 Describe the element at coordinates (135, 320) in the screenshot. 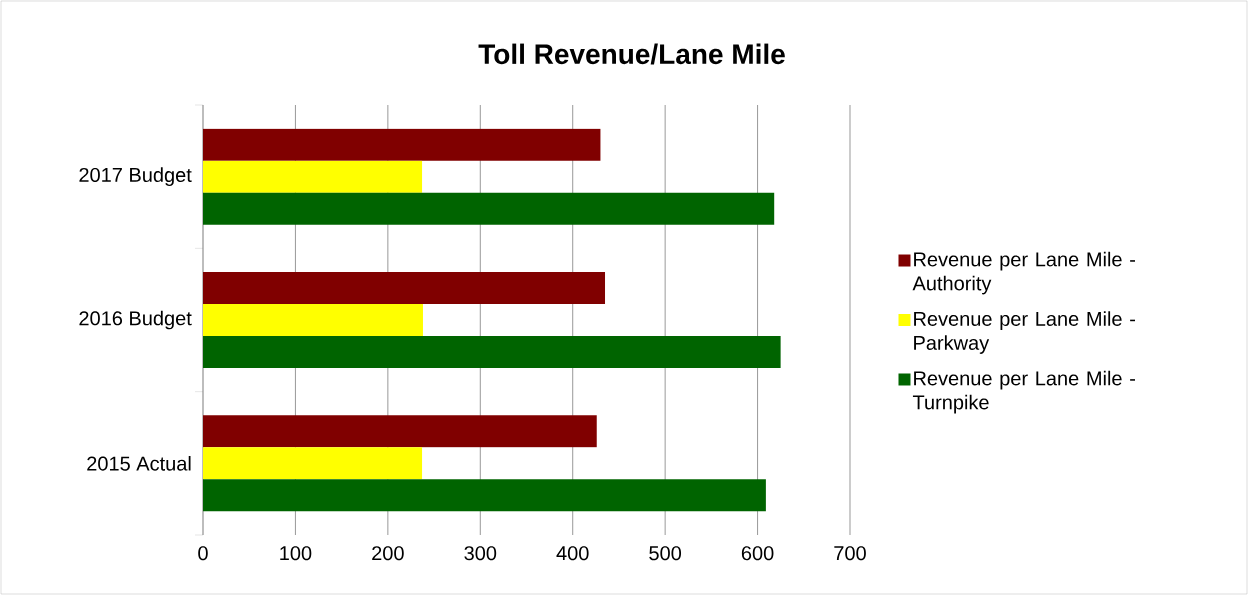

I see `y-tick-label: 2016 Budget` at that location.